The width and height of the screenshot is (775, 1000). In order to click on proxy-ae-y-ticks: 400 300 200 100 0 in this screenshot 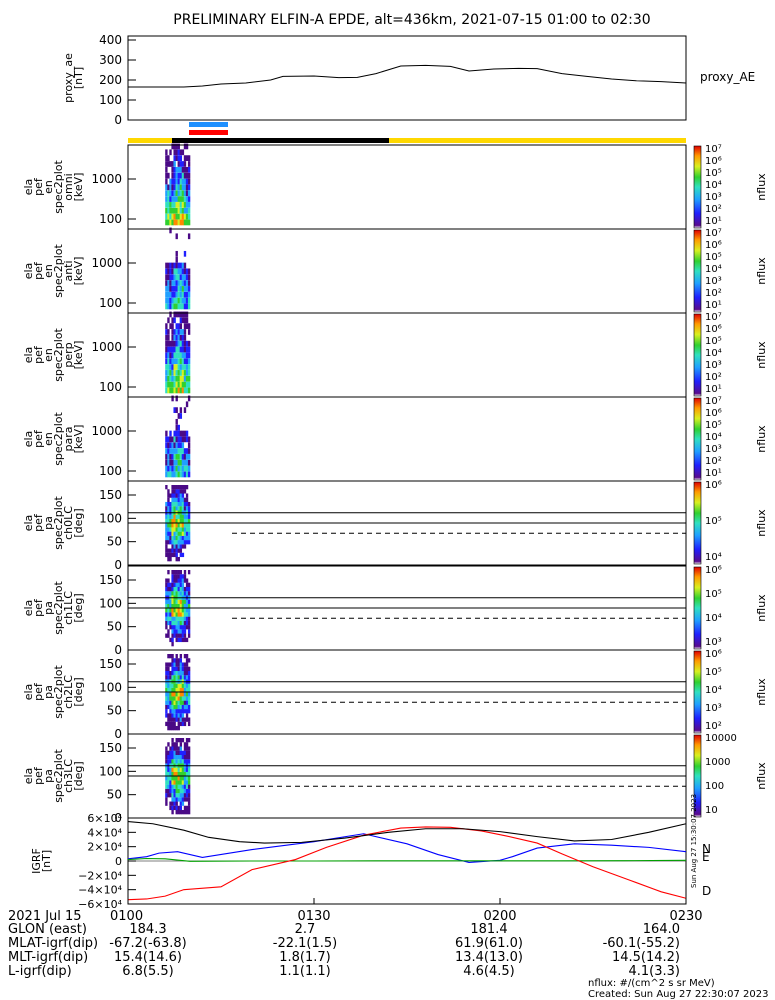, I will do `click(117, 80)`.